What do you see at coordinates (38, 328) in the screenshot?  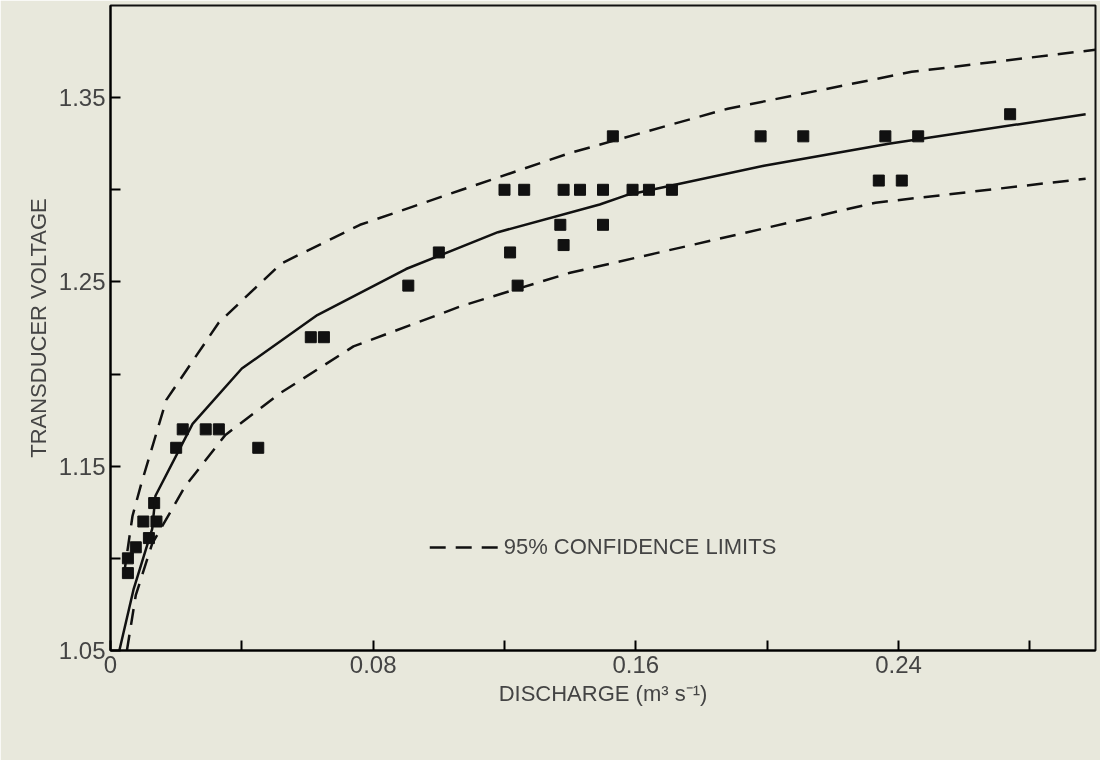 I see `y-axis-title: TRANSDUCER VOLTAGE` at bounding box center [38, 328].